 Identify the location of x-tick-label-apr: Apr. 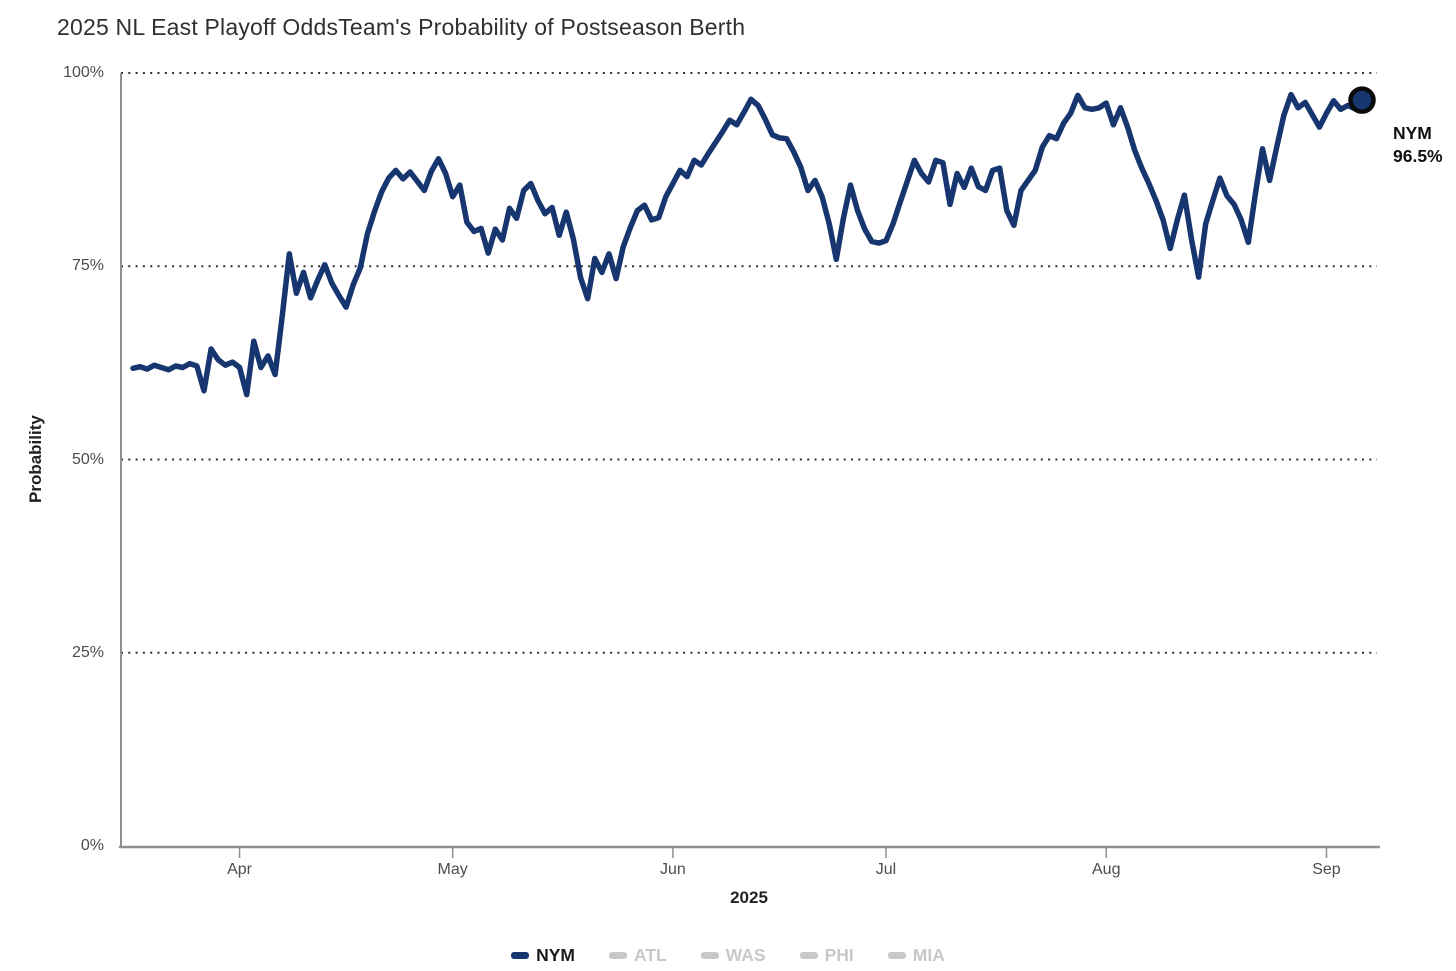
(239, 869).